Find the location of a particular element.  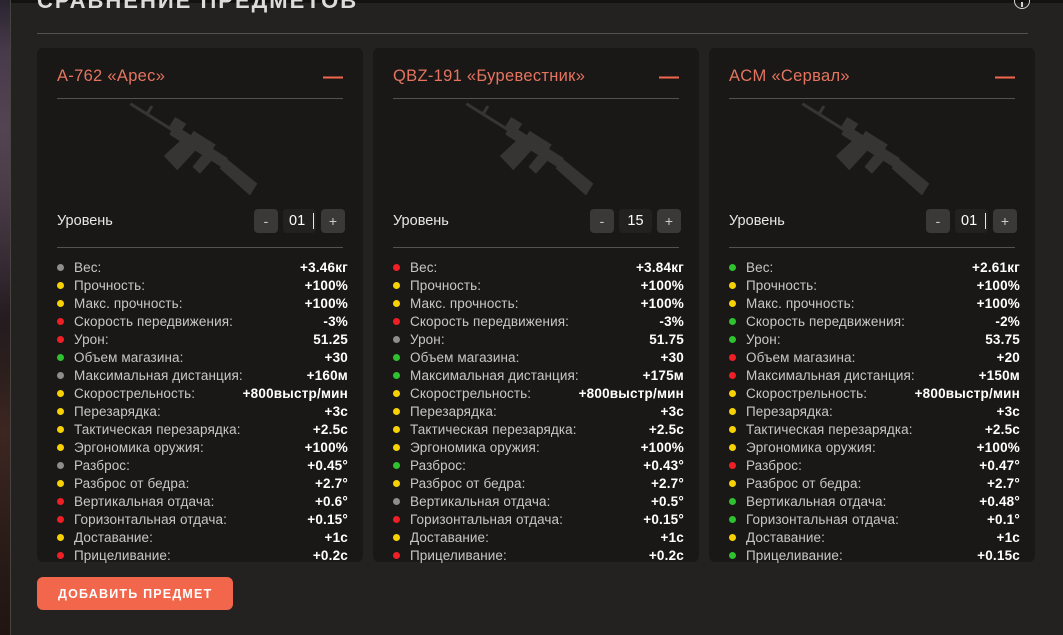

stat-value: +1с is located at coordinates (1008, 537).